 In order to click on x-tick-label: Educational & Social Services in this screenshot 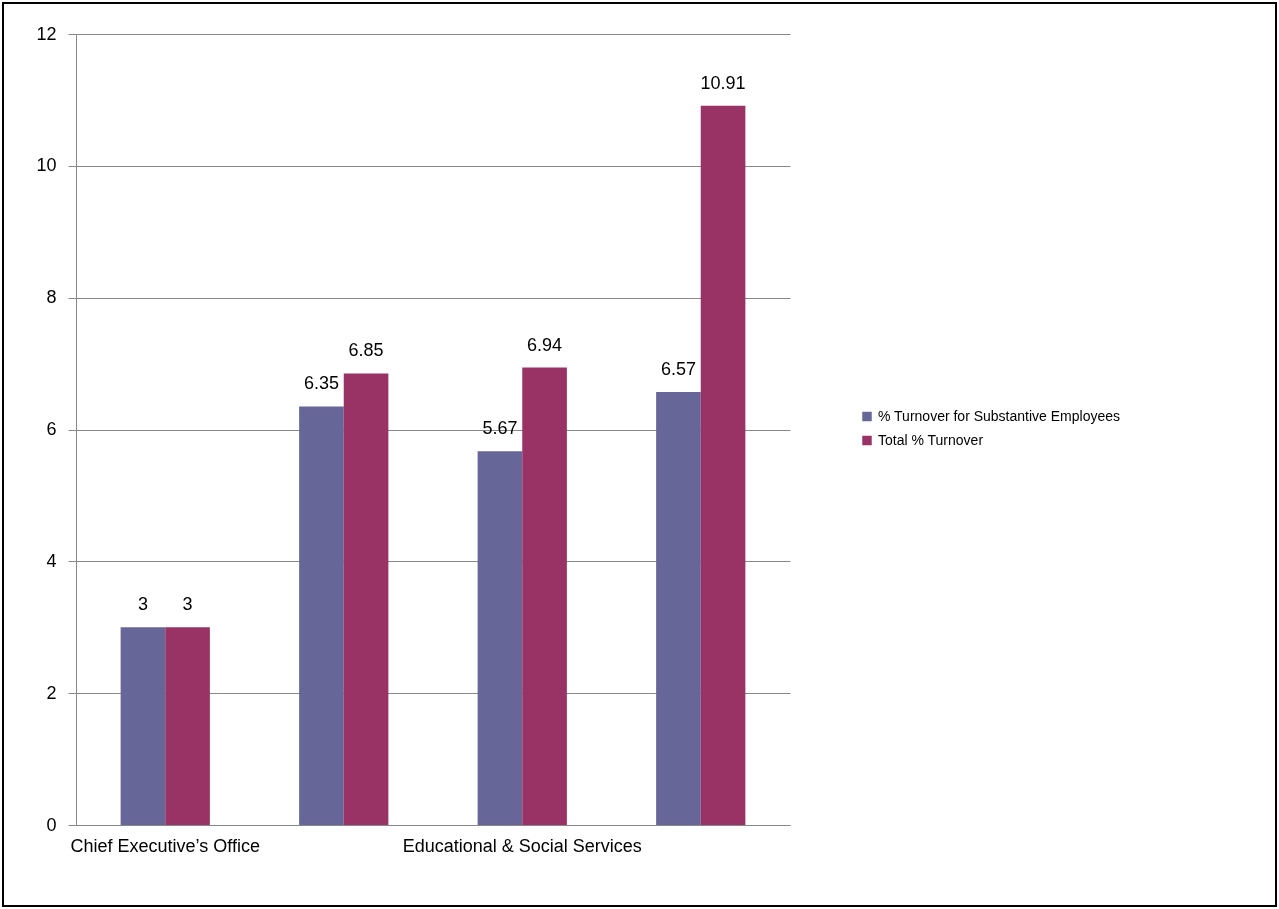, I will do `click(522, 845)`.